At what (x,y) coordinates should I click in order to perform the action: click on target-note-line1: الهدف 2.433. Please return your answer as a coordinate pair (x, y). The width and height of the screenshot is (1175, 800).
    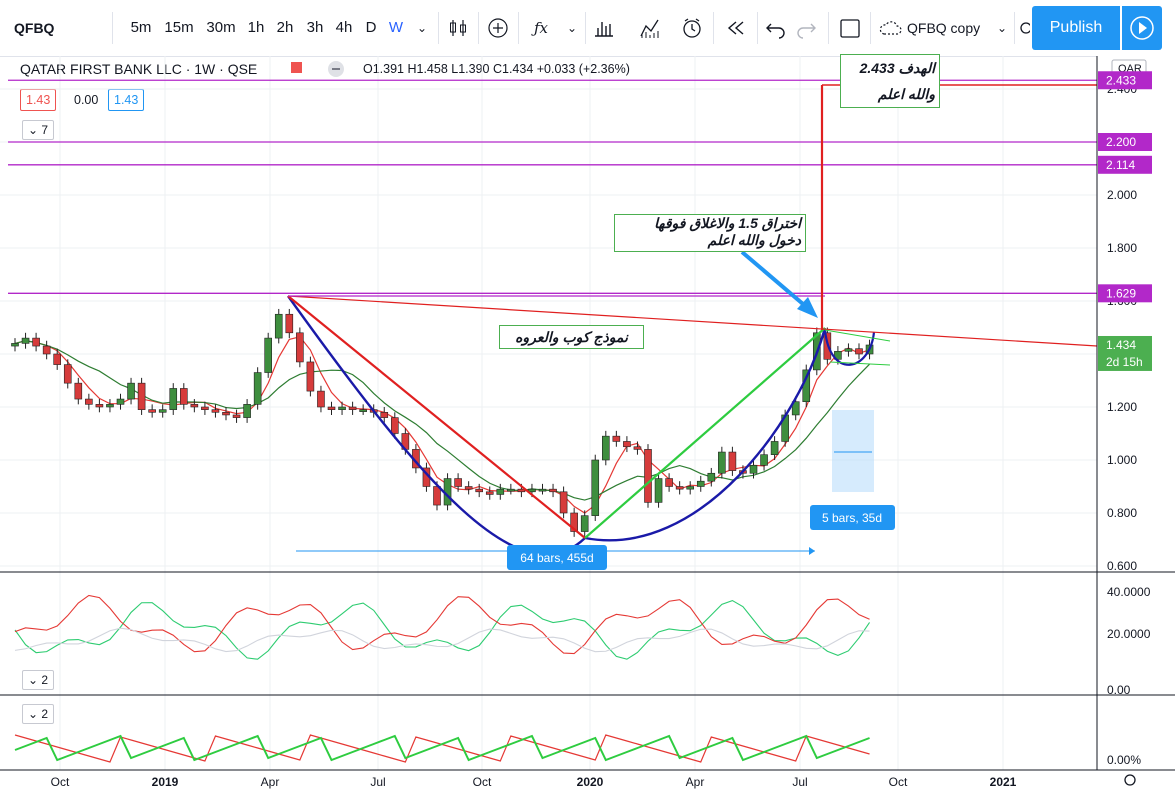
    Looking at the image, I should click on (897, 68).